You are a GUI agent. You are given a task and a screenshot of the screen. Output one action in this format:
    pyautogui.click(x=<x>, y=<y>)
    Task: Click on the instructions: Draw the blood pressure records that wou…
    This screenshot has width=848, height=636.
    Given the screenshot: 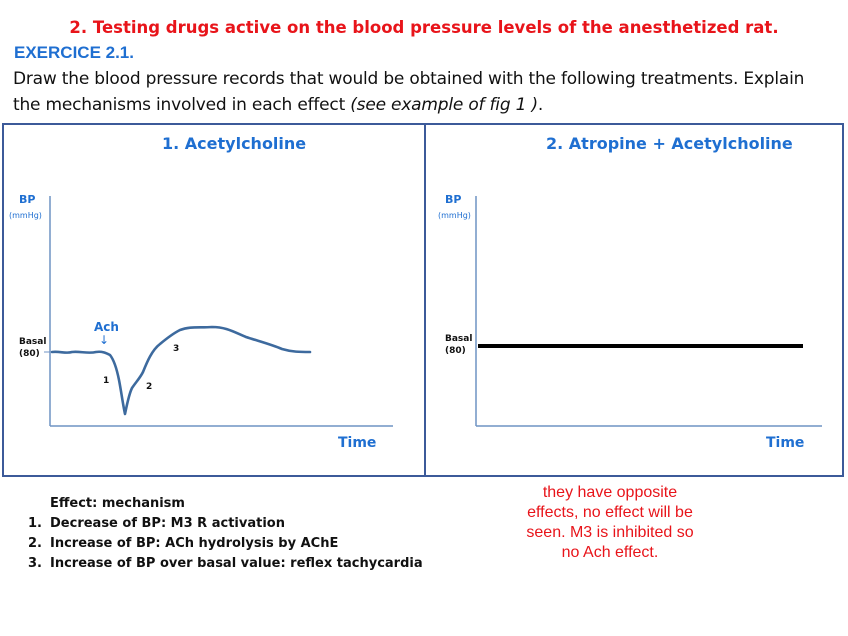 What is the action you would take?
    pyautogui.click(x=428, y=92)
    